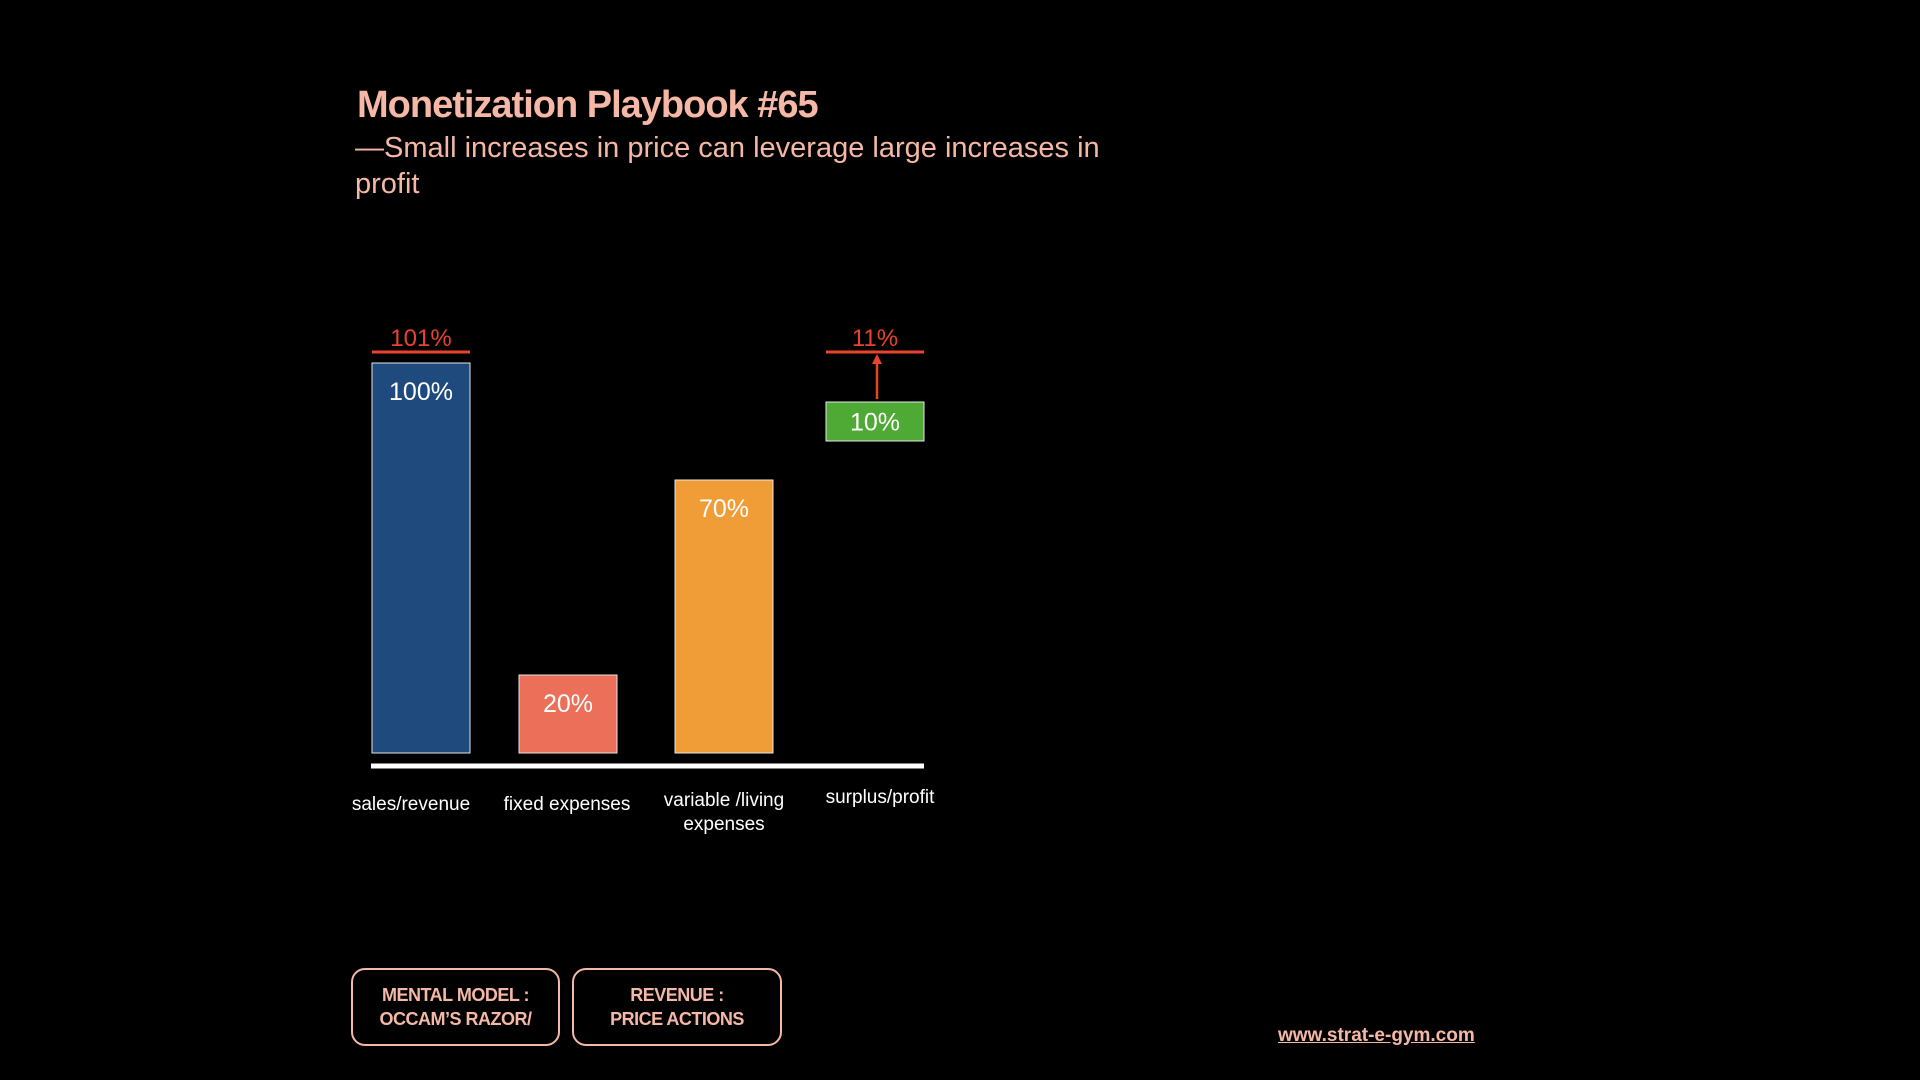 The height and width of the screenshot is (1080, 1920). I want to click on arrow-up-icon, so click(877, 359).